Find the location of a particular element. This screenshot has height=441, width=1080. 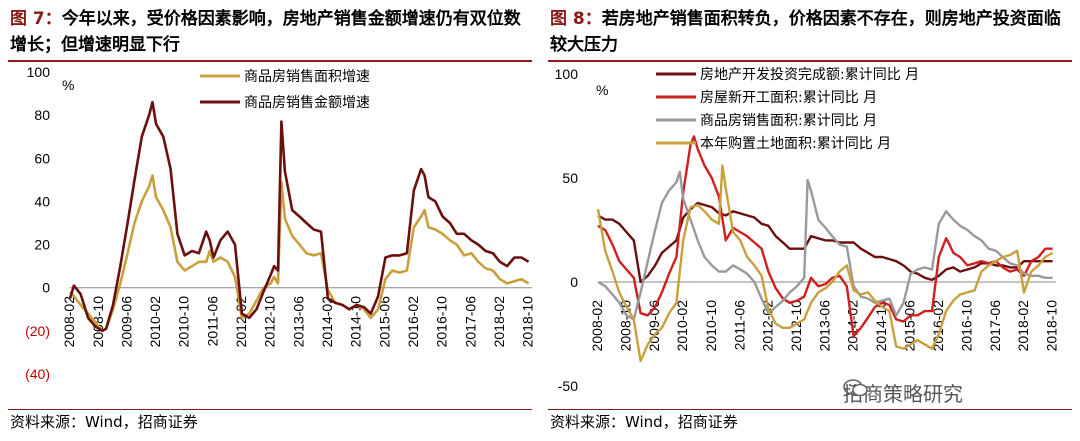

fig7-x-tick-label: 2018-02 is located at coordinates (499, 322).